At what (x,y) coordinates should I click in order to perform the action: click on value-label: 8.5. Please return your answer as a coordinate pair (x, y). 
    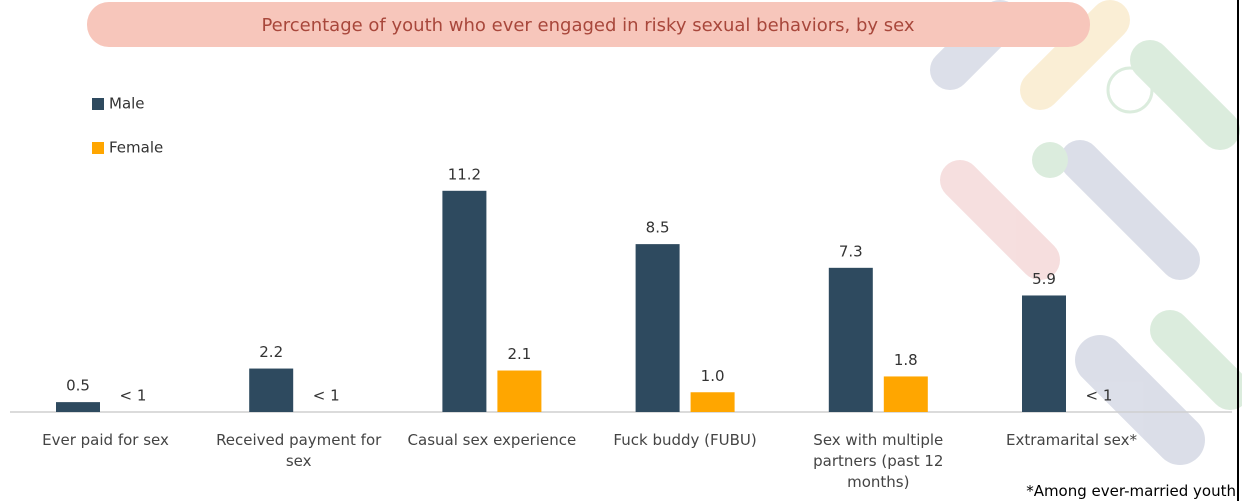
    Looking at the image, I should click on (658, 228).